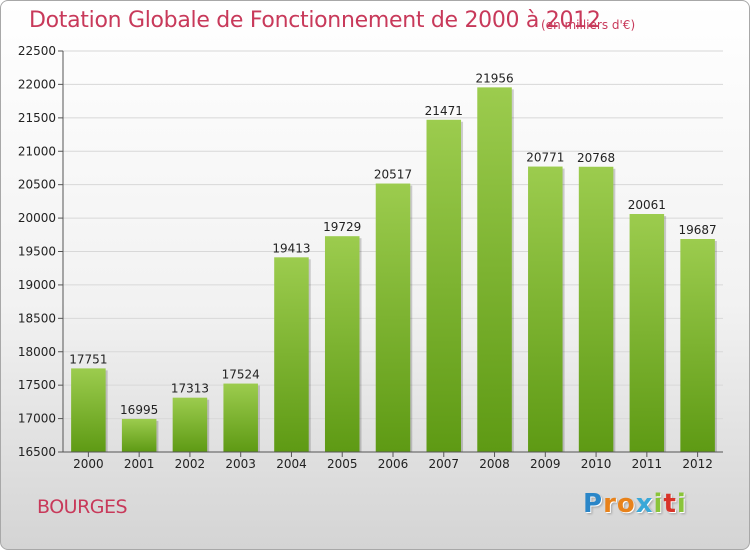  I want to click on y-tick-label: 19500, so click(37, 252).